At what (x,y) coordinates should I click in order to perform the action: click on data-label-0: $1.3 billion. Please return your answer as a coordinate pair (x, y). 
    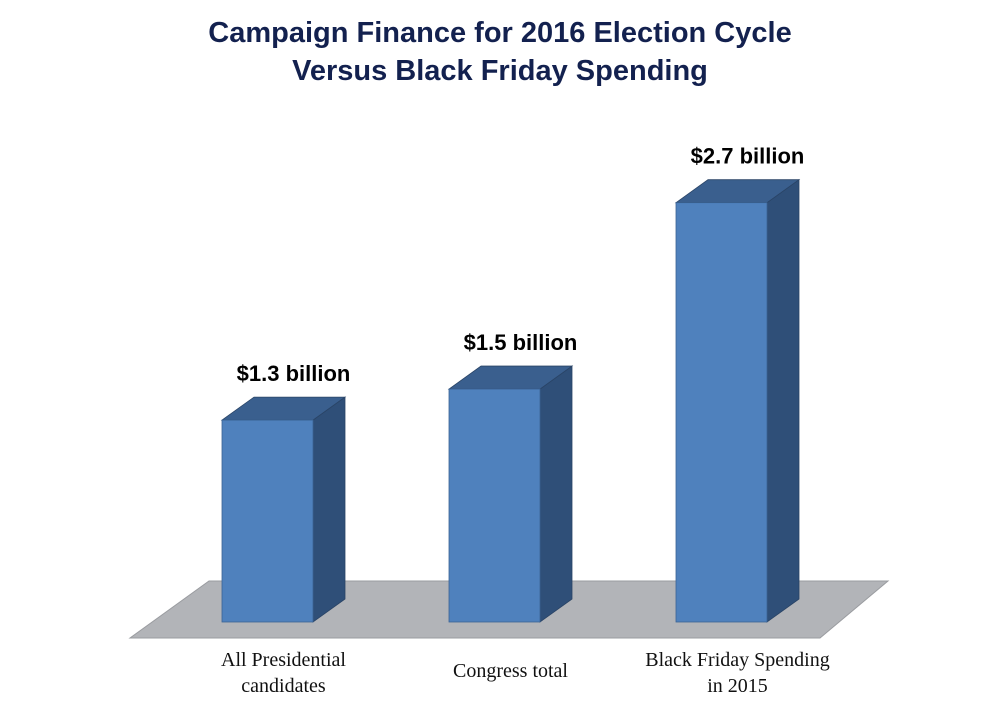
    Looking at the image, I should click on (294, 373).